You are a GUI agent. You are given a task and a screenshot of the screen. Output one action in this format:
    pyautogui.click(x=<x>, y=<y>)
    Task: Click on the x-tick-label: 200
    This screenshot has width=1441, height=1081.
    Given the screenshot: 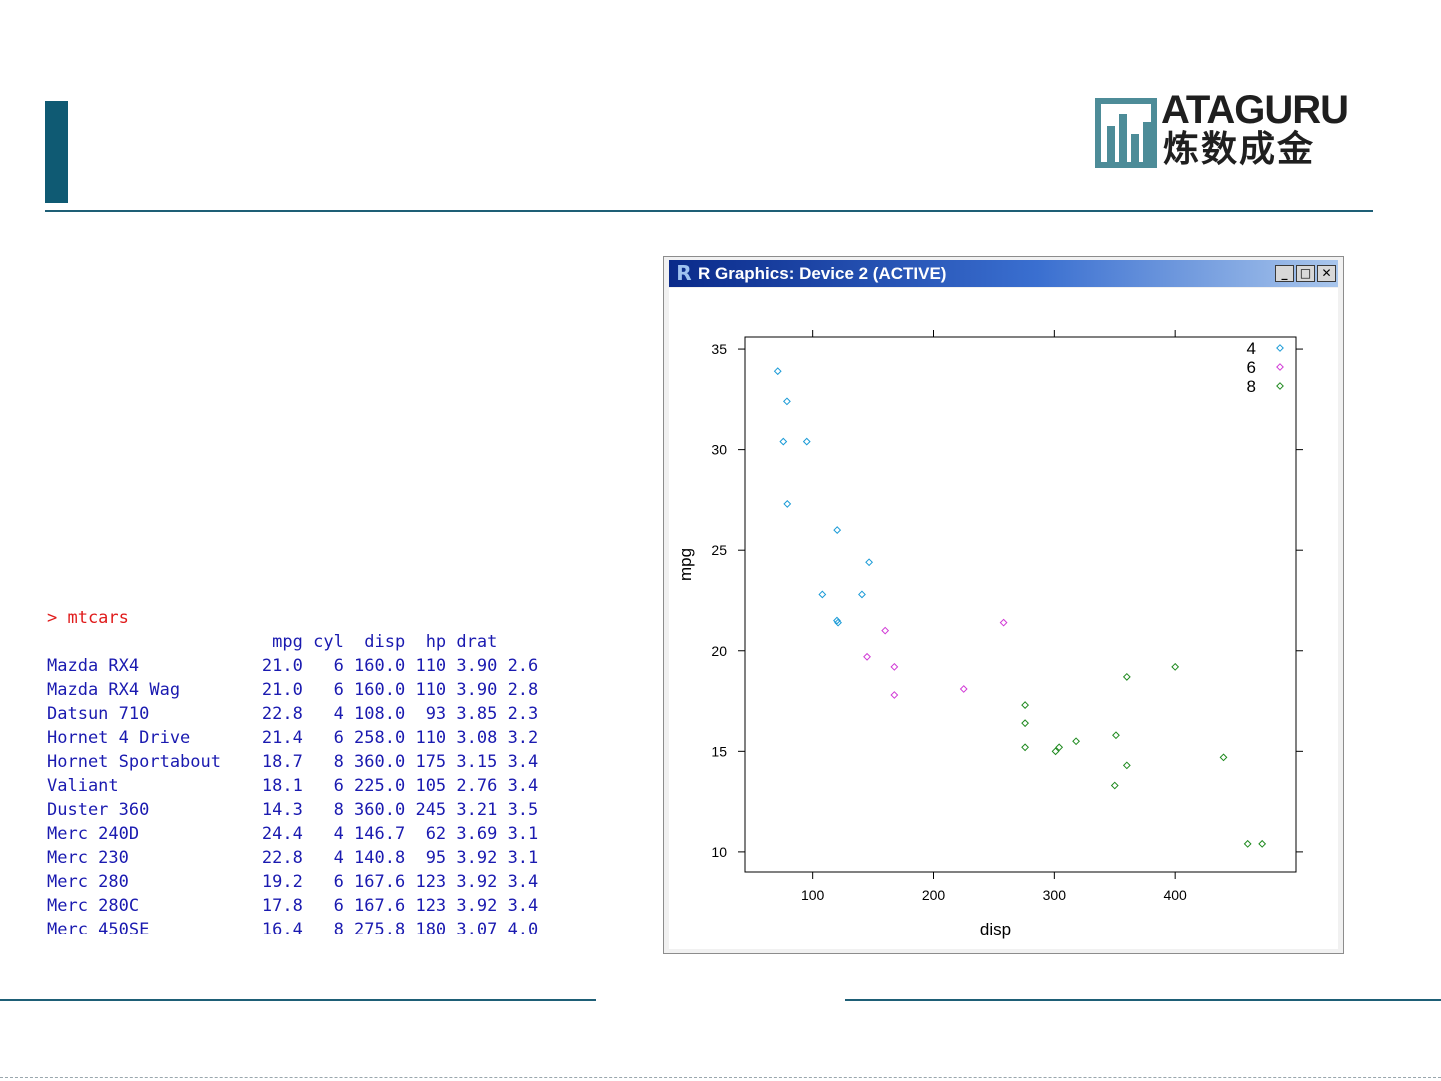 What is the action you would take?
    pyautogui.click(x=934, y=895)
    